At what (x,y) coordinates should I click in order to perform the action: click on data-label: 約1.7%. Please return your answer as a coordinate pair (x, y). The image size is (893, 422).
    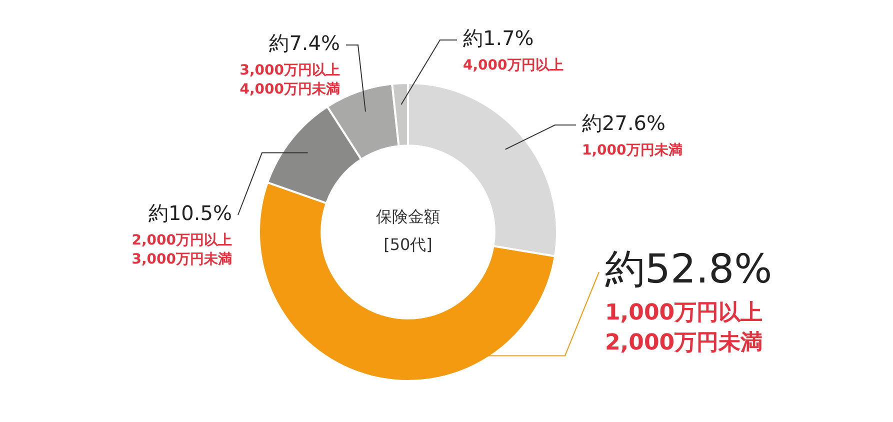
    Looking at the image, I should click on (498, 38).